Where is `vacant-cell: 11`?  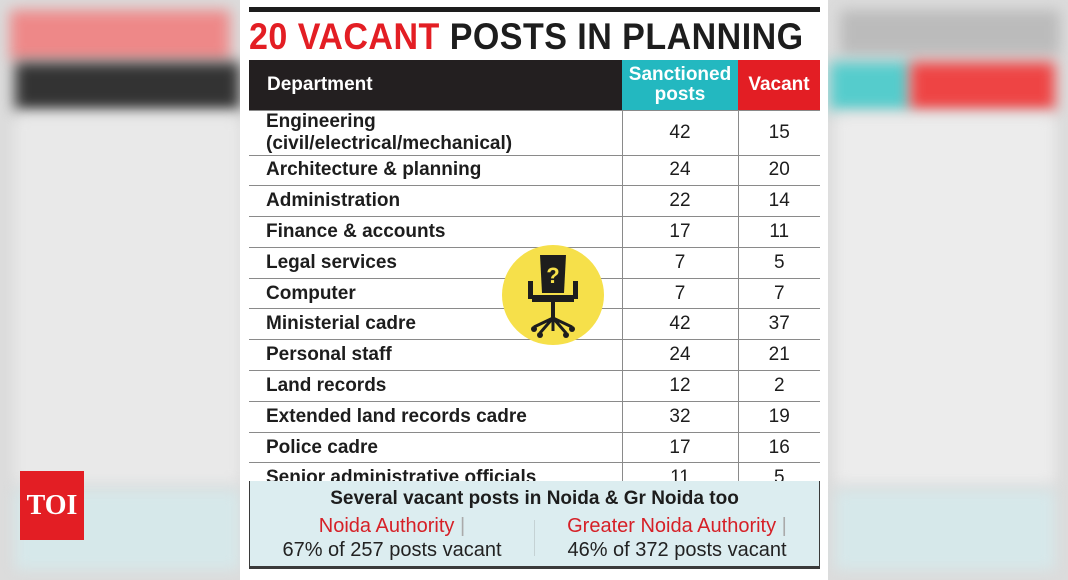
vacant-cell: 11 is located at coordinates (778, 232).